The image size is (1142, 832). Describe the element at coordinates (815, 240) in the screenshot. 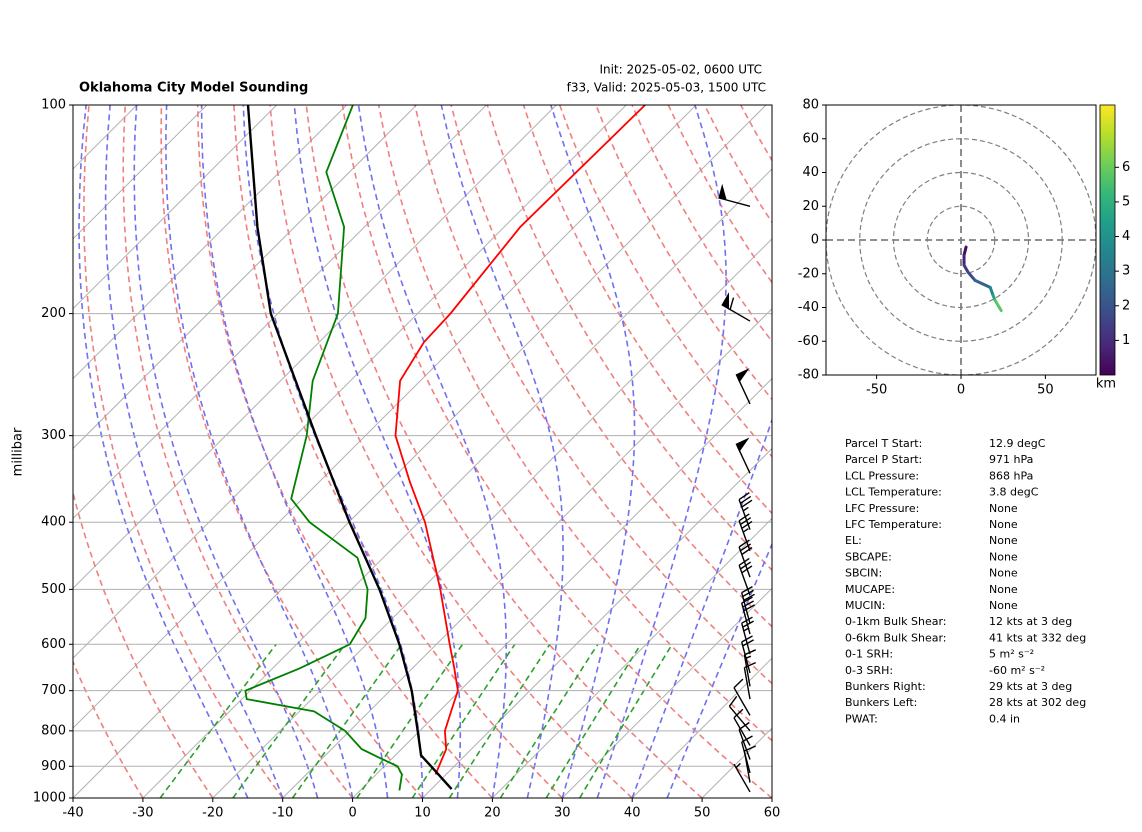

I see `y-tick-label: 0` at that location.